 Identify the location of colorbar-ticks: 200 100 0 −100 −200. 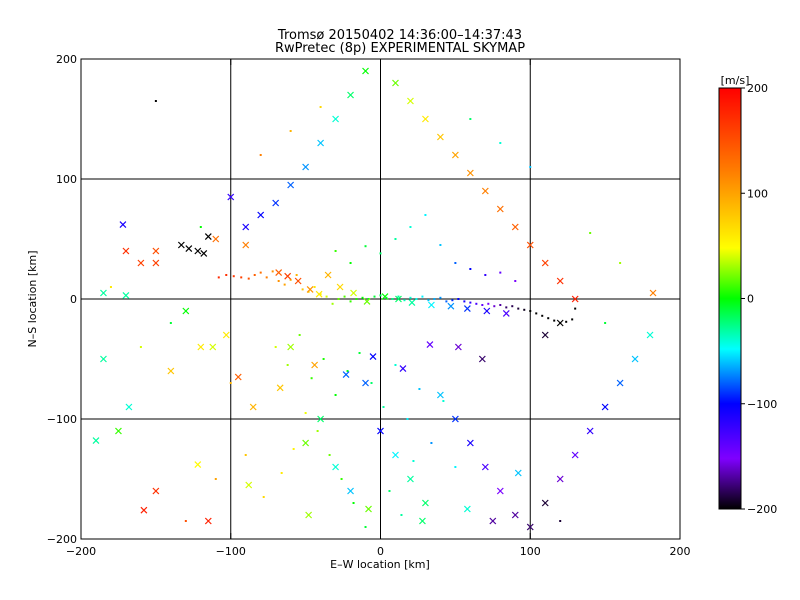
(759, 299).